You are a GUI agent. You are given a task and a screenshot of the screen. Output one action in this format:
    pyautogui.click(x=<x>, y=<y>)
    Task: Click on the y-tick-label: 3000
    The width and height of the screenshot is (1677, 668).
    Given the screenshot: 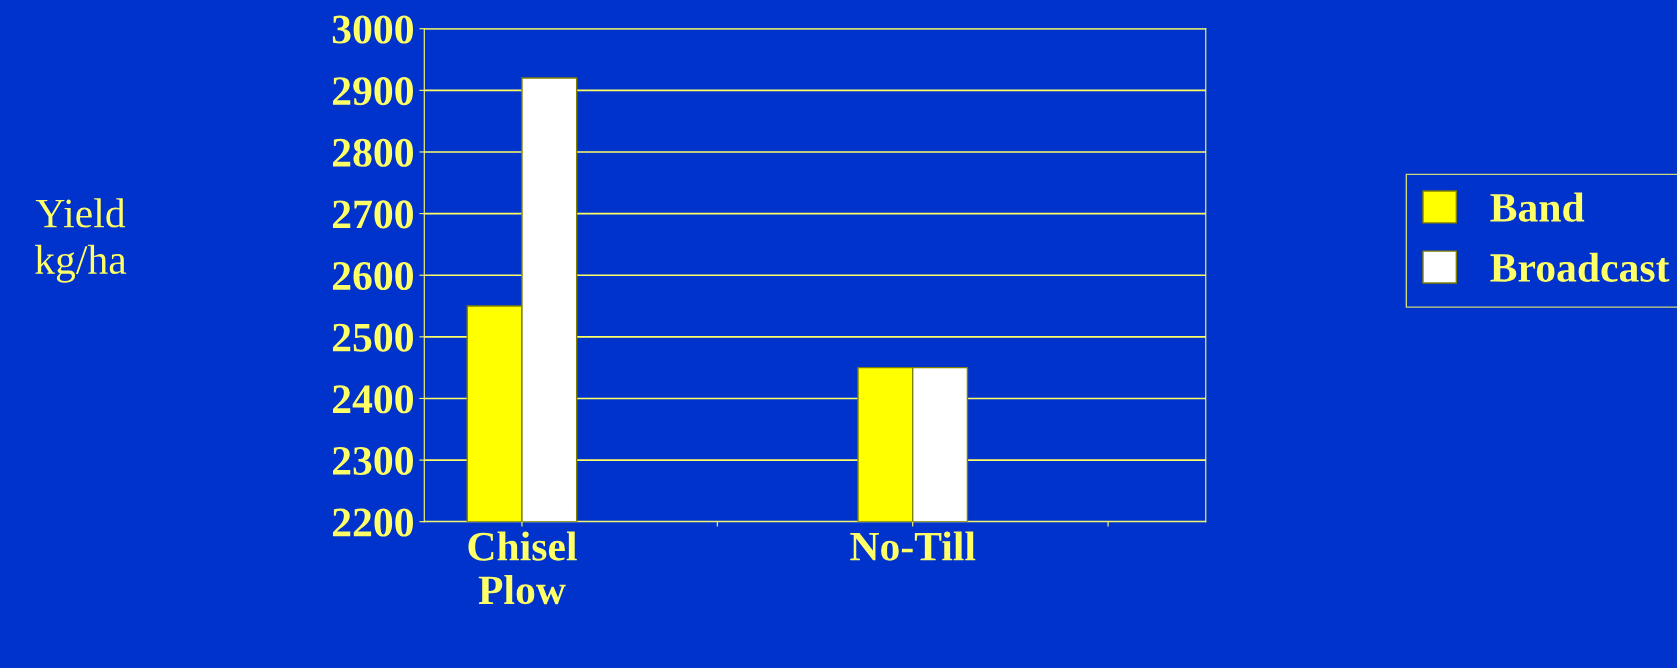 What is the action you would take?
    pyautogui.click(x=372, y=29)
    